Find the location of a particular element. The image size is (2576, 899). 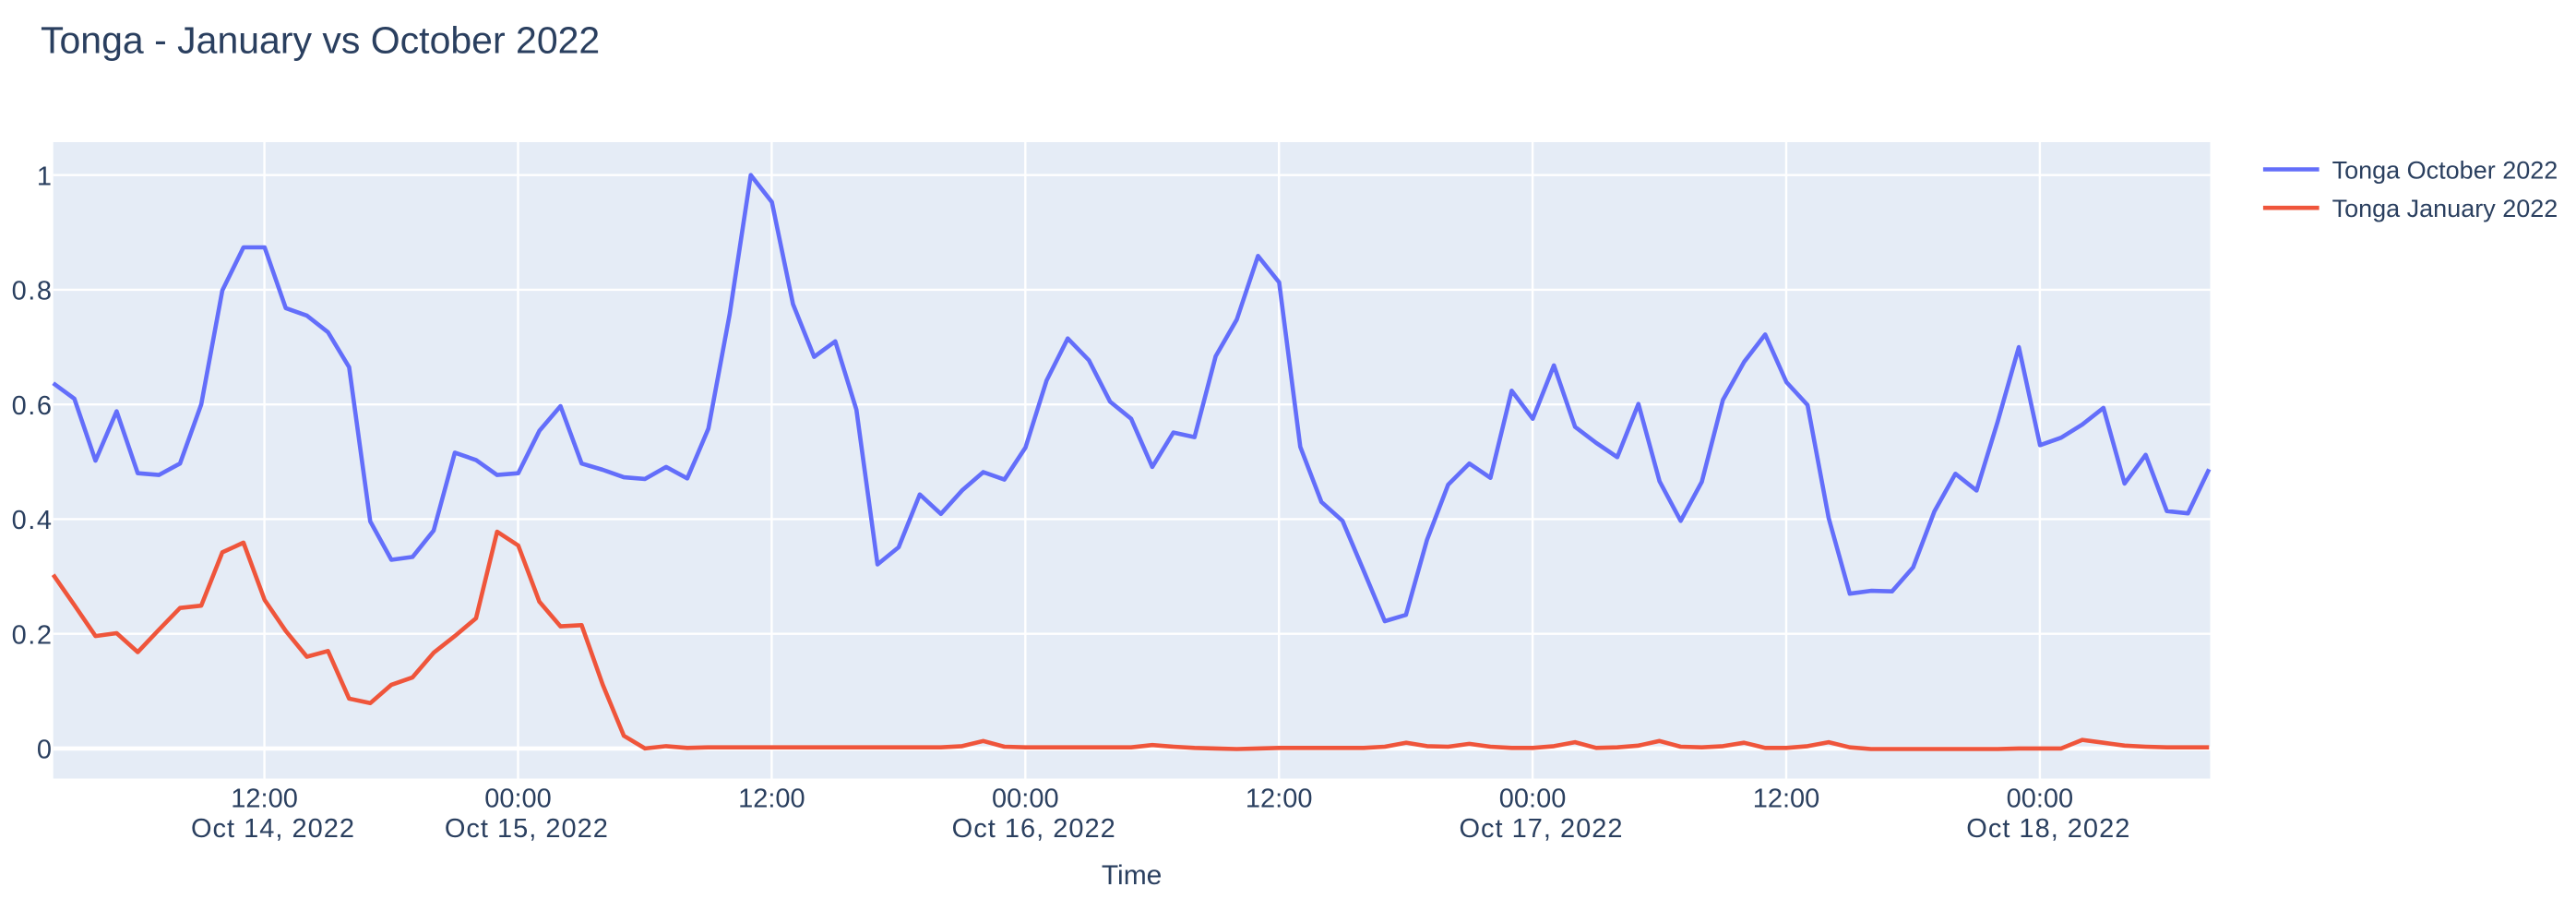

svg-text: 0 is located at coordinates (45, 751).